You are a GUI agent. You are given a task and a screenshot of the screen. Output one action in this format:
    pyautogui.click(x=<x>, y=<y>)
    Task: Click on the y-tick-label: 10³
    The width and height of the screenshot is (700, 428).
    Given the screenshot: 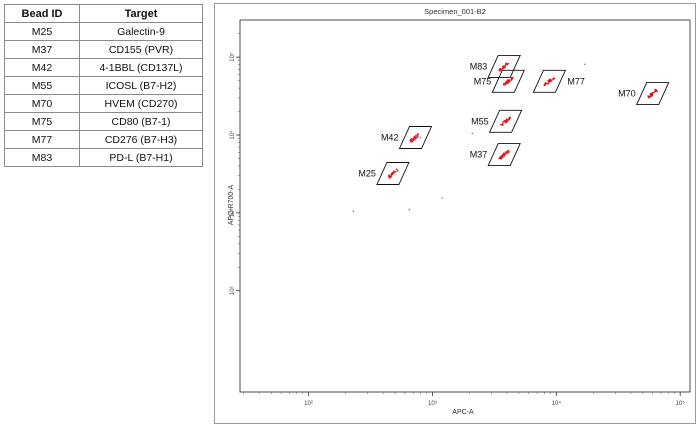 What is the action you would take?
    pyautogui.click(x=233, y=213)
    